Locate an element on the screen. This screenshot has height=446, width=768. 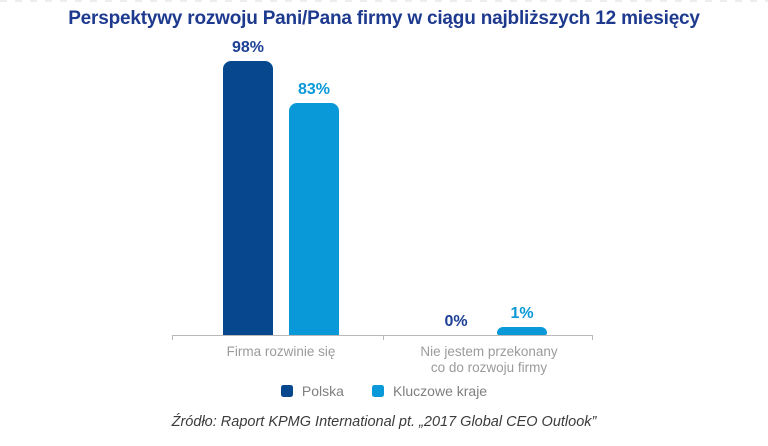
legend: Polska Kluczowe kraje is located at coordinates (384, 391).